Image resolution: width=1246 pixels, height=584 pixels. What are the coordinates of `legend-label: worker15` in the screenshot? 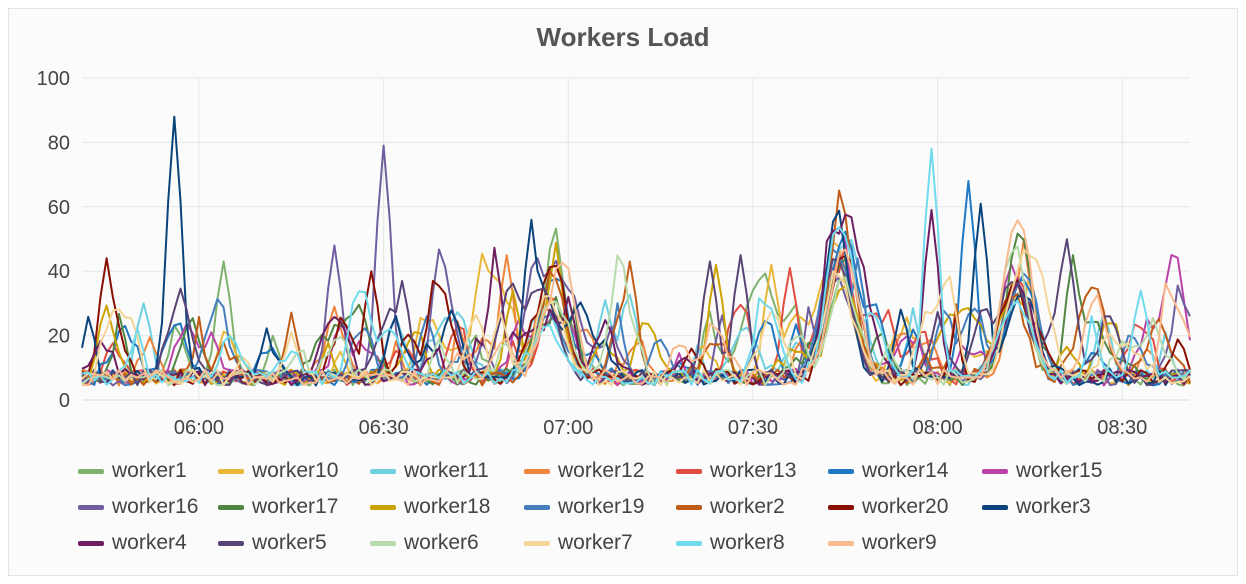 It's located at (1059, 470).